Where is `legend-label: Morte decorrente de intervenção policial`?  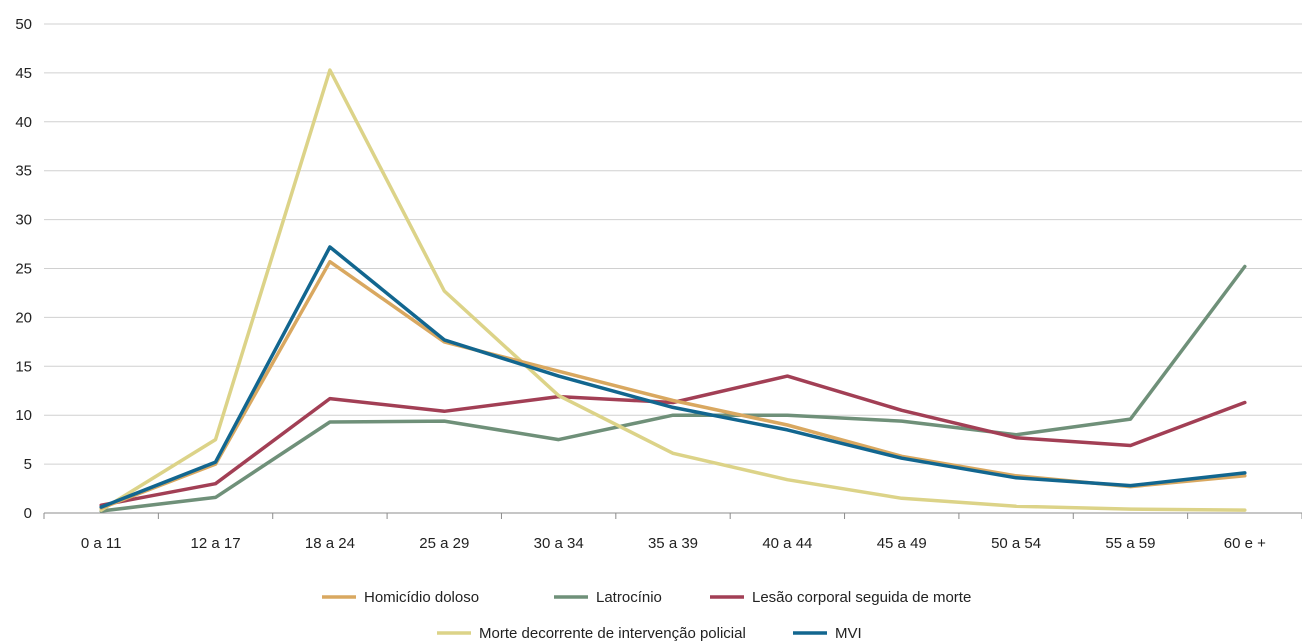 legend-label: Morte decorrente de intervenção policial is located at coordinates (612, 633).